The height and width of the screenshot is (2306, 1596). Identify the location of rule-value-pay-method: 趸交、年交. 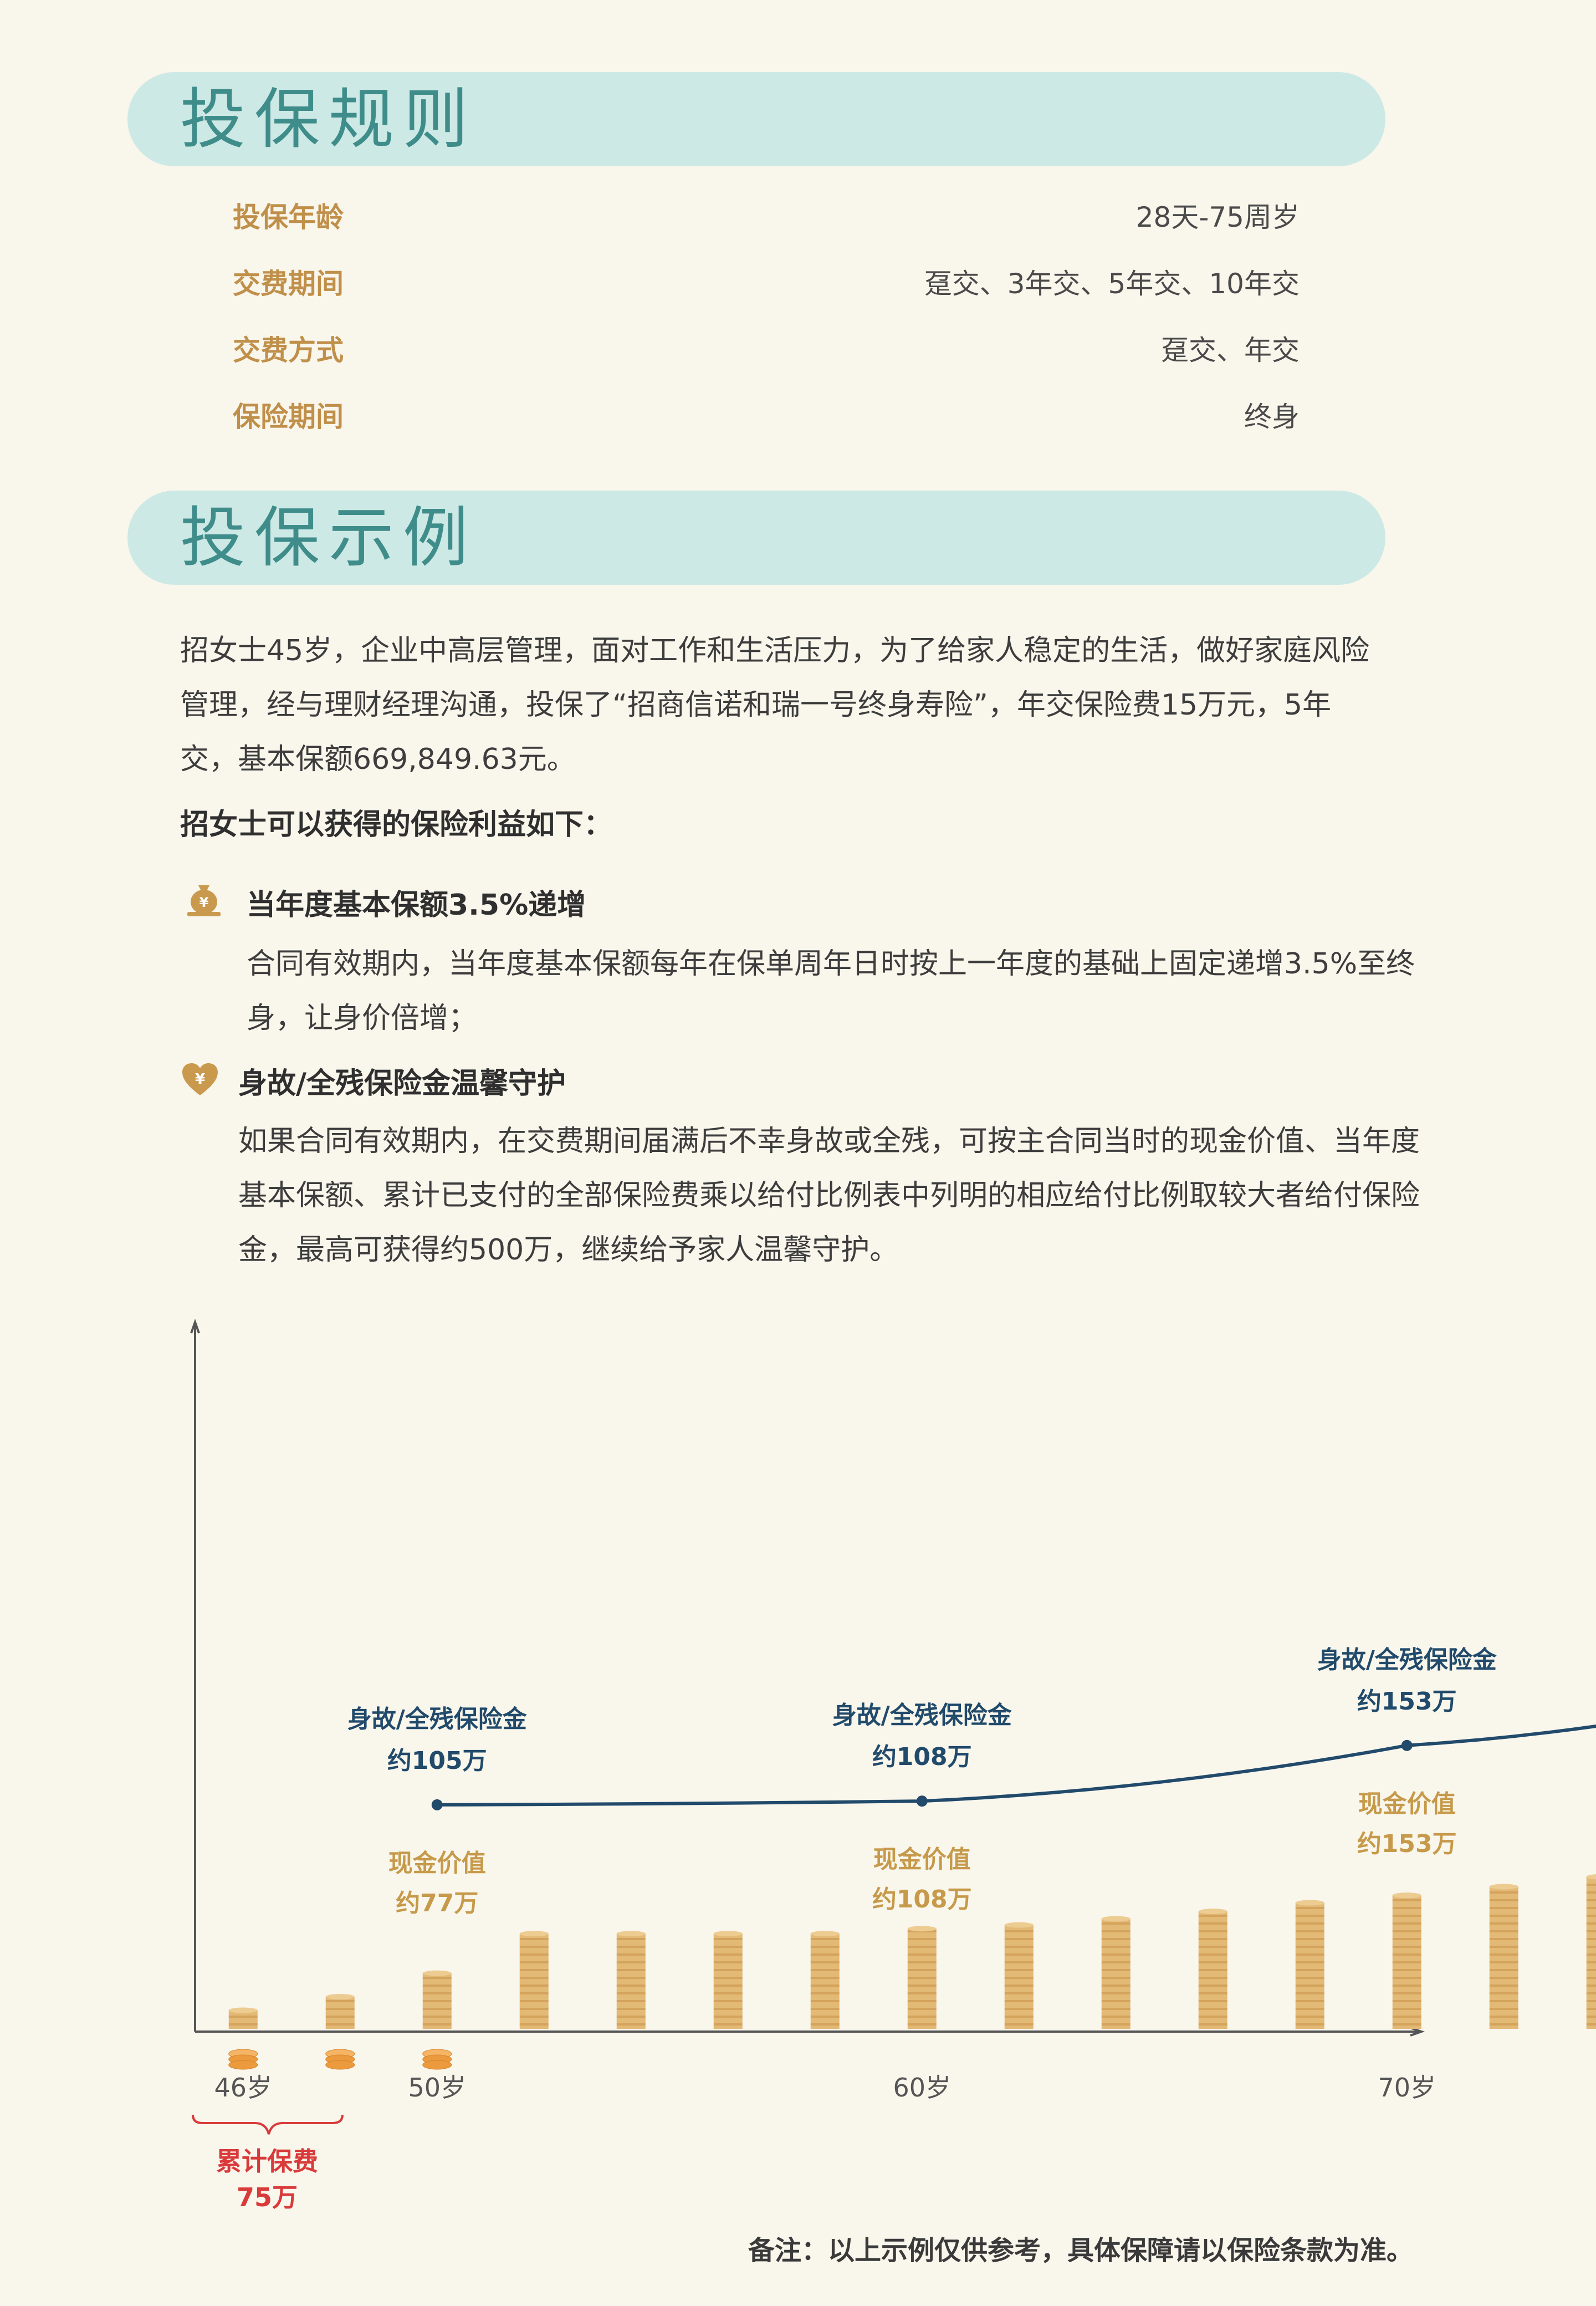
(1230, 350).